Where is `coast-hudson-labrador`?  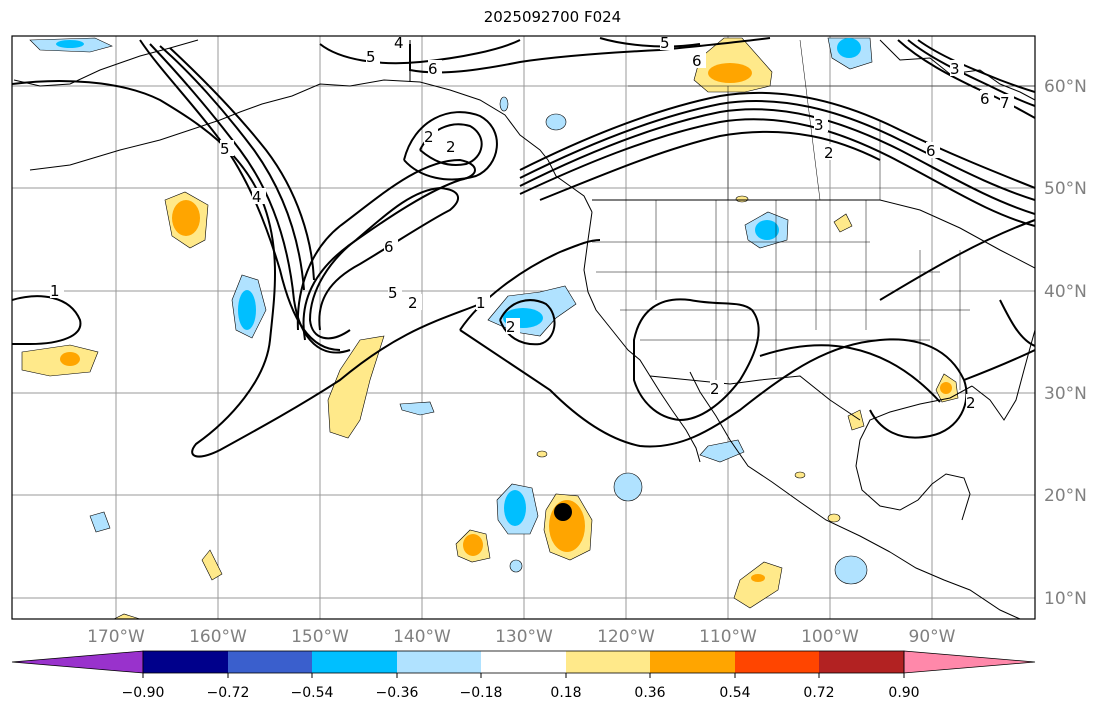
coast-hudson-labrador is located at coordinates (957, 70).